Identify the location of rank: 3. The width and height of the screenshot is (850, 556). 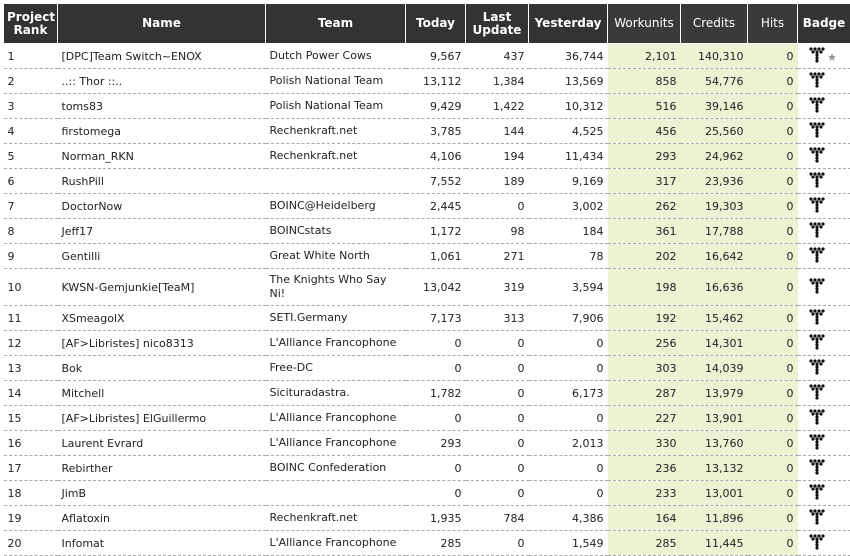
(30, 106).